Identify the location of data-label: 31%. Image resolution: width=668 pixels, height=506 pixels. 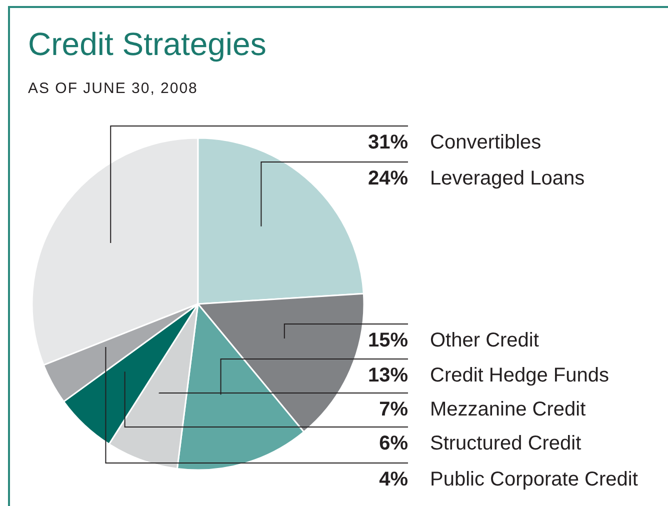
(388, 142).